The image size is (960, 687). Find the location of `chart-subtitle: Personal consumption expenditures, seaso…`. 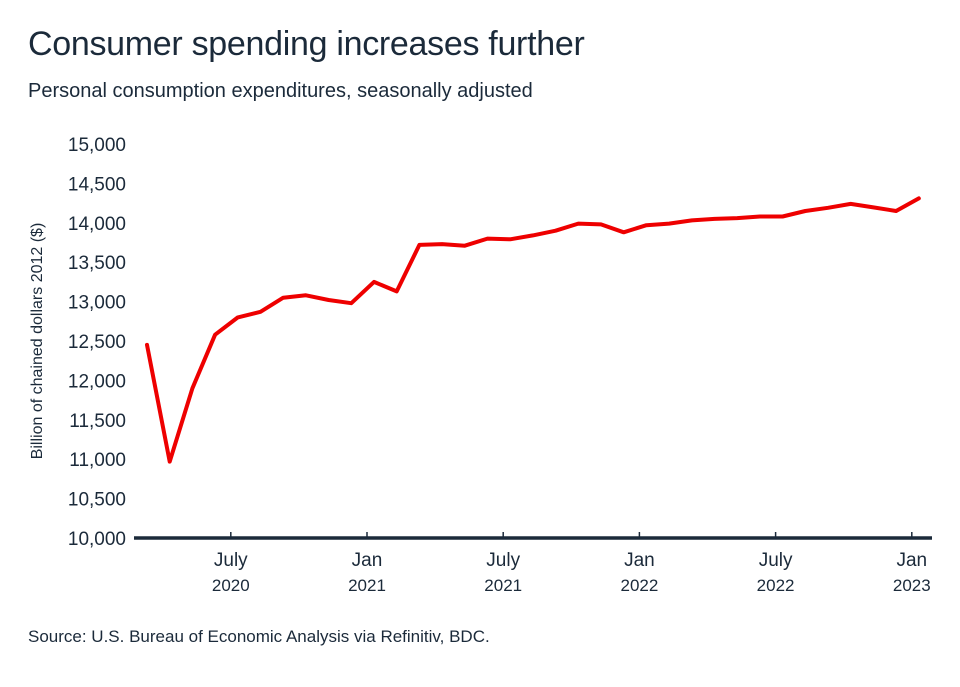

chart-subtitle: Personal consumption expenditures, seaso… is located at coordinates (280, 91).